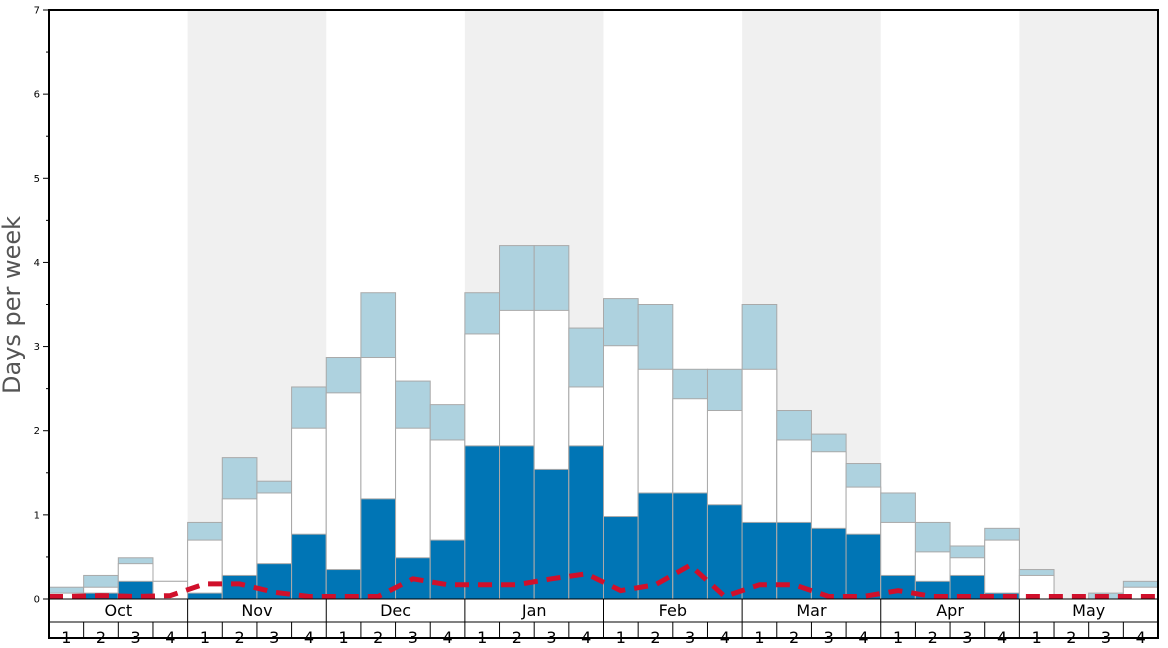  Describe the element at coordinates (37, 95) in the screenshot. I see `y-tick-label: 6` at that location.